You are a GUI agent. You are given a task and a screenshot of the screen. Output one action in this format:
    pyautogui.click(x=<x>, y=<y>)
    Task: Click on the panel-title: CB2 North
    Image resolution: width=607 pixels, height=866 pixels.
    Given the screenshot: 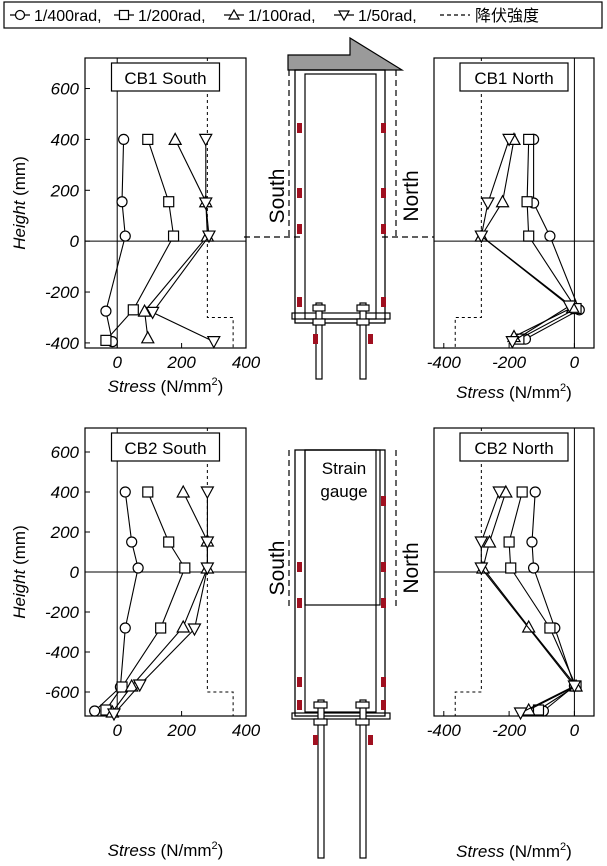 What is the action you would take?
    pyautogui.click(x=514, y=447)
    